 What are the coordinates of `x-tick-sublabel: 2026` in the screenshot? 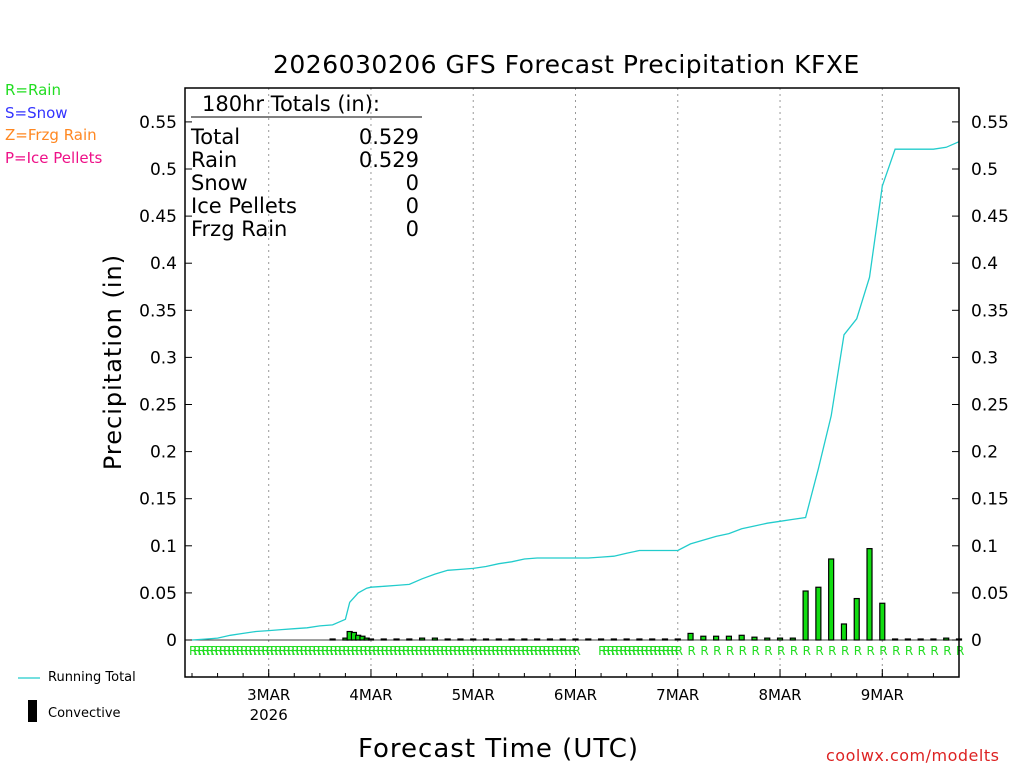 It's located at (269, 715).